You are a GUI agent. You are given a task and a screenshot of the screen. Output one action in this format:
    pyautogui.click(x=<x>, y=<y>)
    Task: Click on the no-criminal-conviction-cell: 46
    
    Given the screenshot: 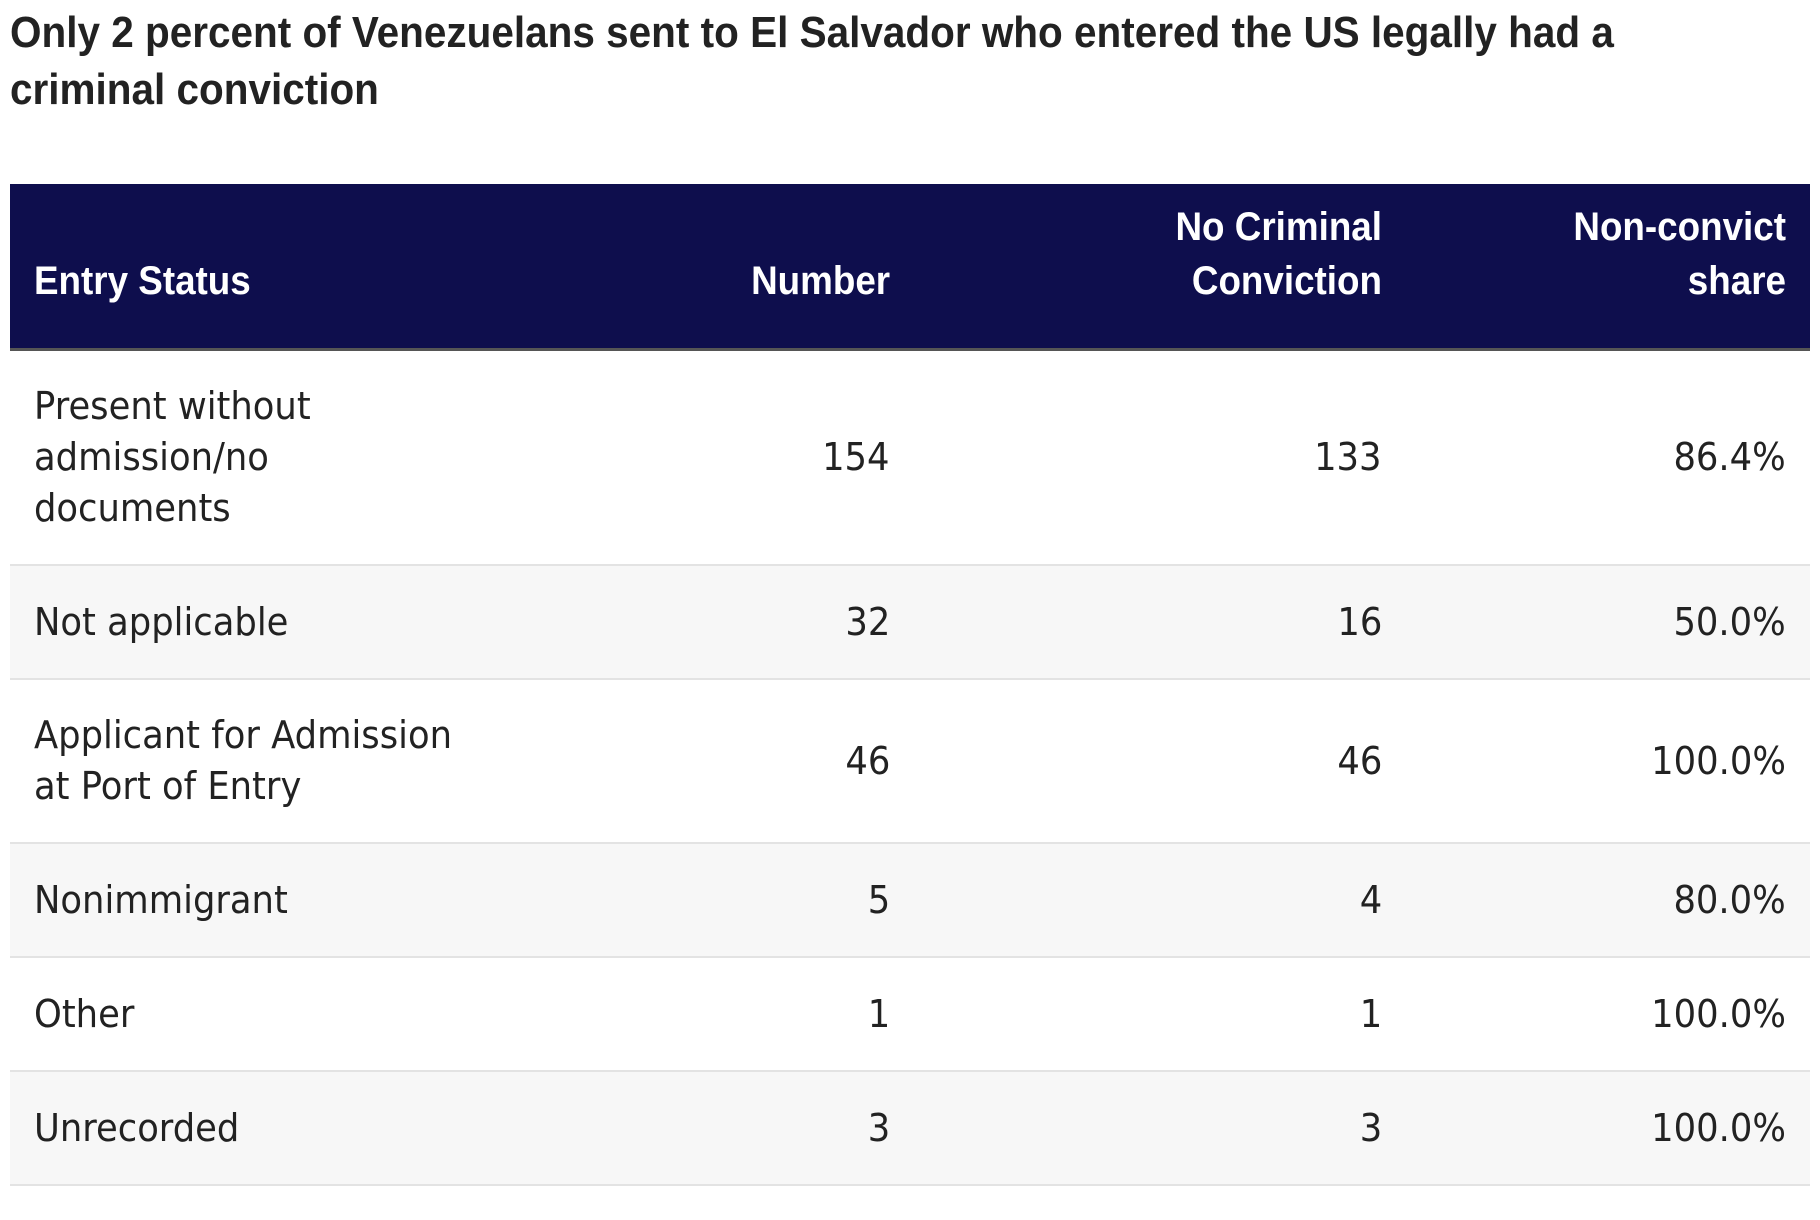 What is the action you would take?
    pyautogui.click(x=1160, y=761)
    